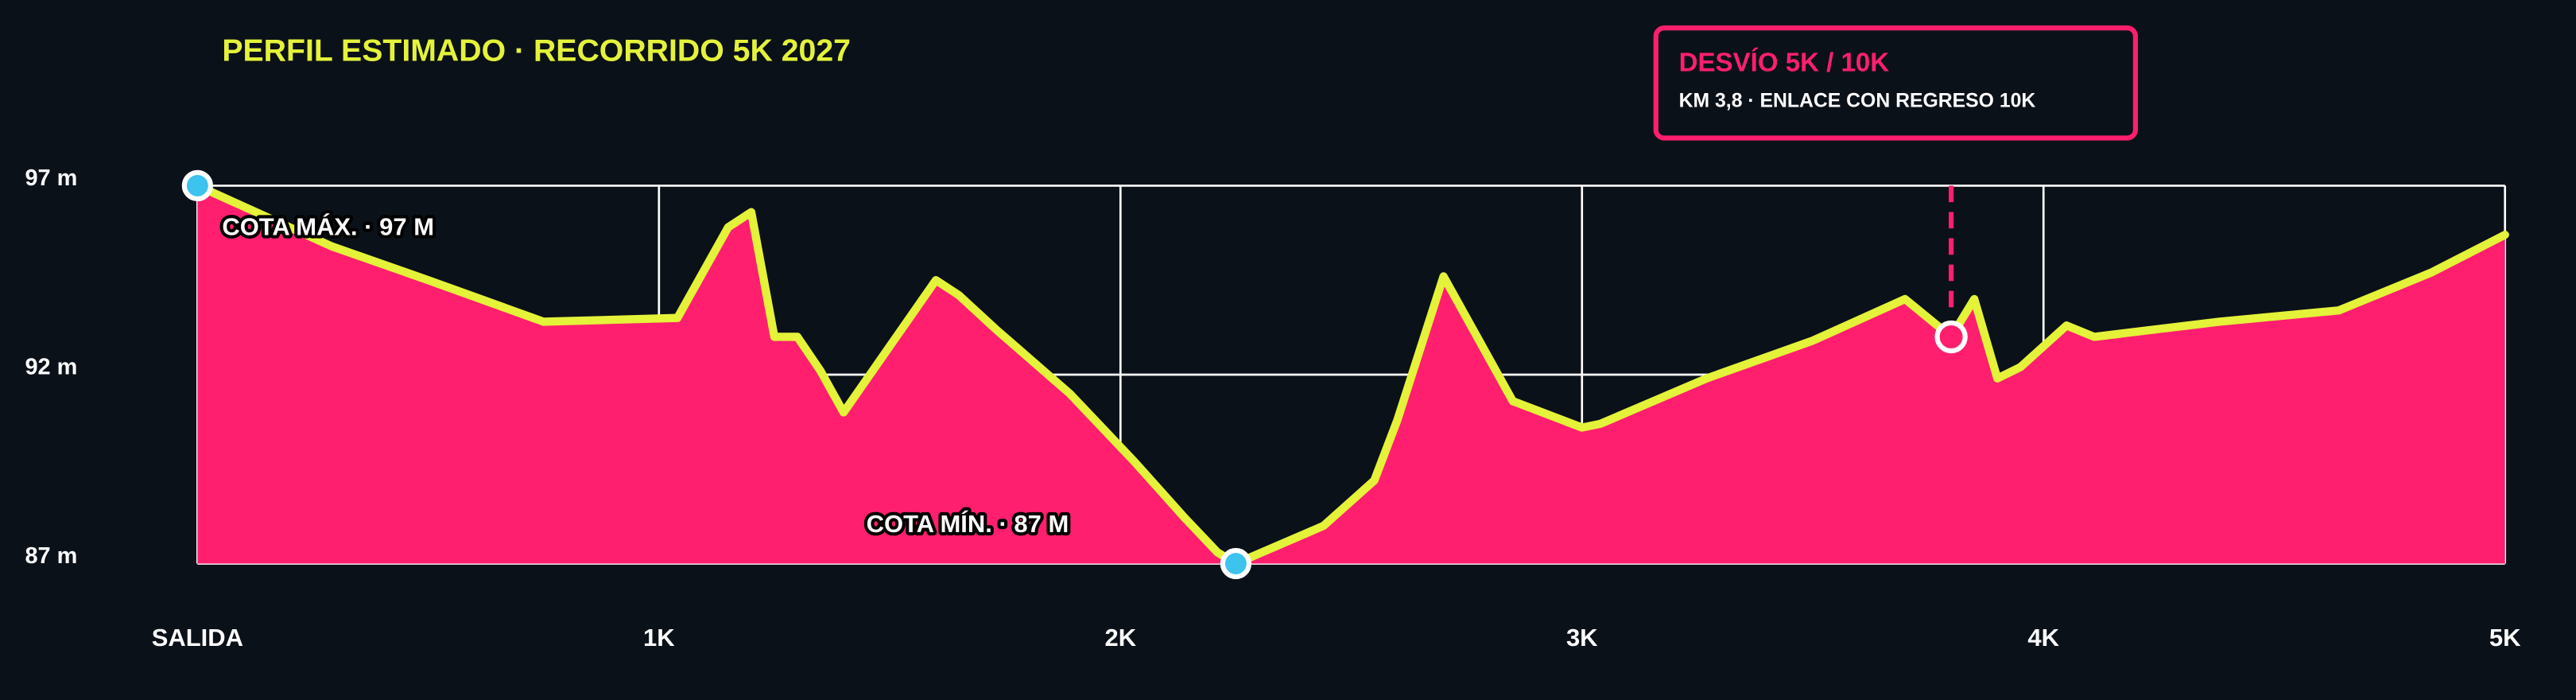 The height and width of the screenshot is (700, 2576). I want to click on x-tick-label: 1K, so click(659, 637).